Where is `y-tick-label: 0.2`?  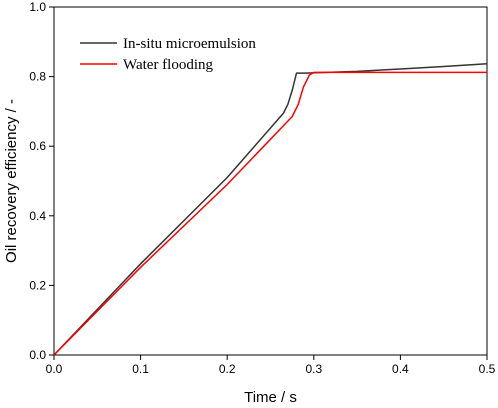
y-tick-label: 0.2 is located at coordinates (37, 285).